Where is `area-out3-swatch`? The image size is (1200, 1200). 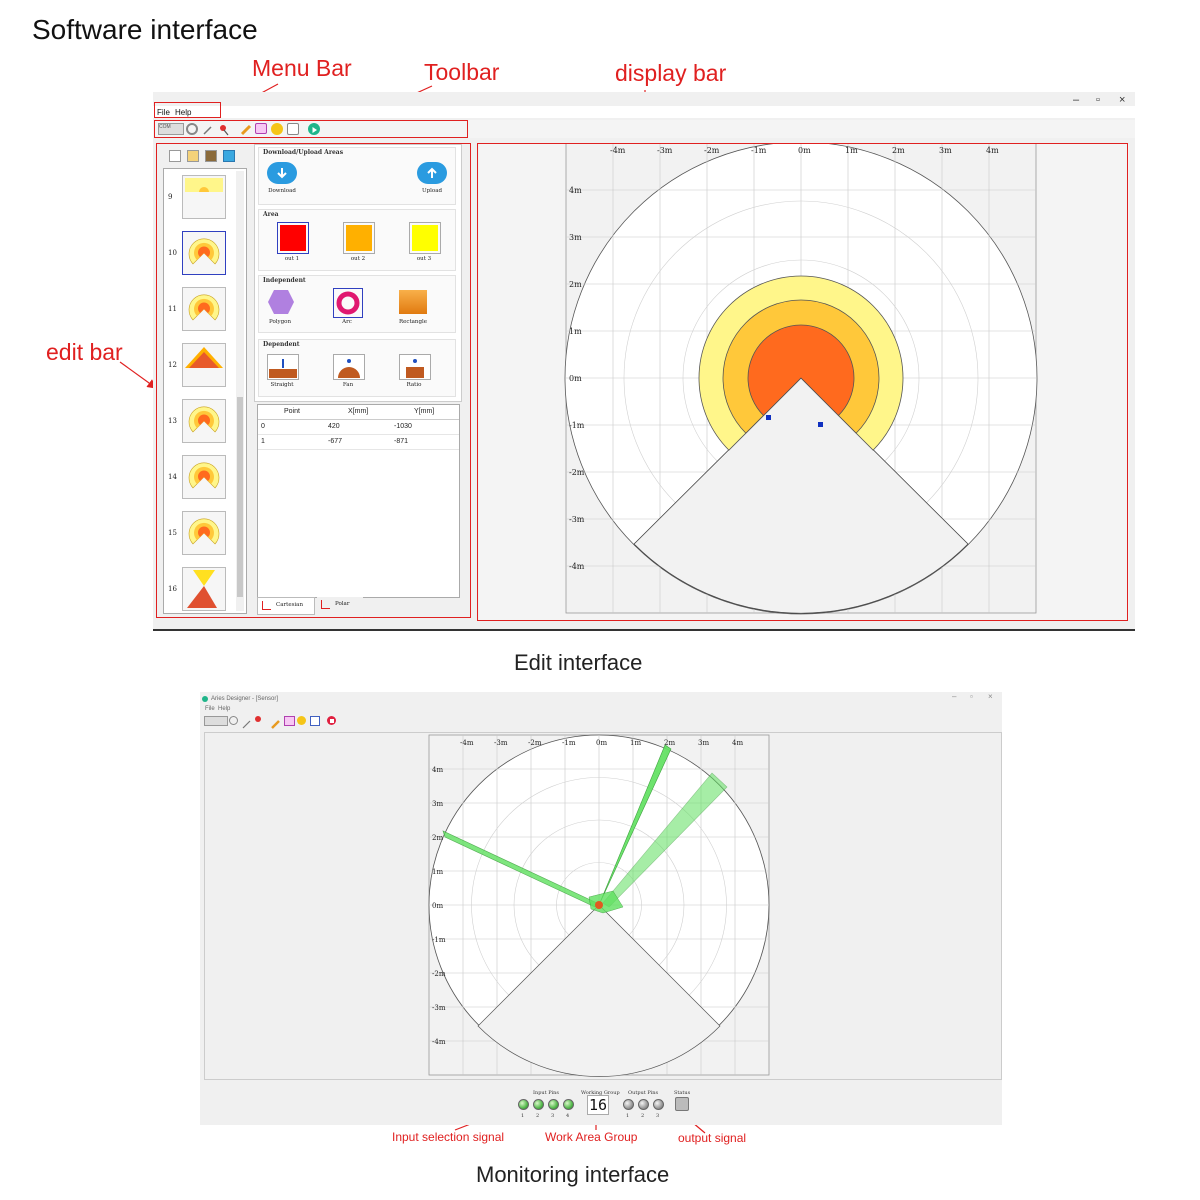
area-out3-swatch is located at coordinates (425, 238).